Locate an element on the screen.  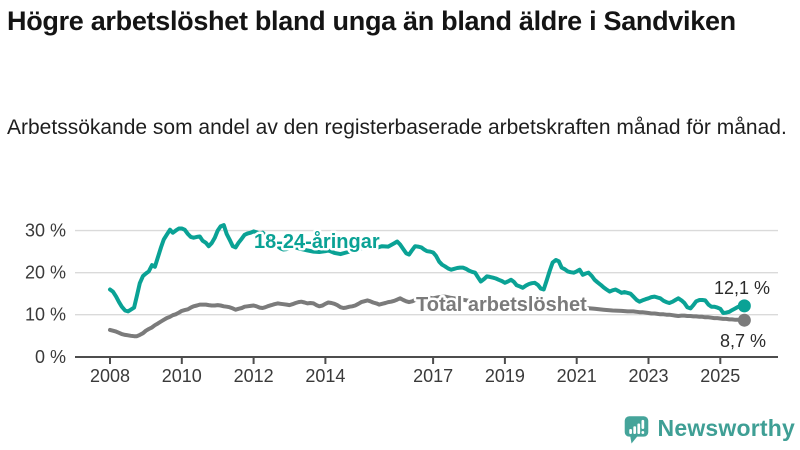
end-dot-total is located at coordinates (744, 320).